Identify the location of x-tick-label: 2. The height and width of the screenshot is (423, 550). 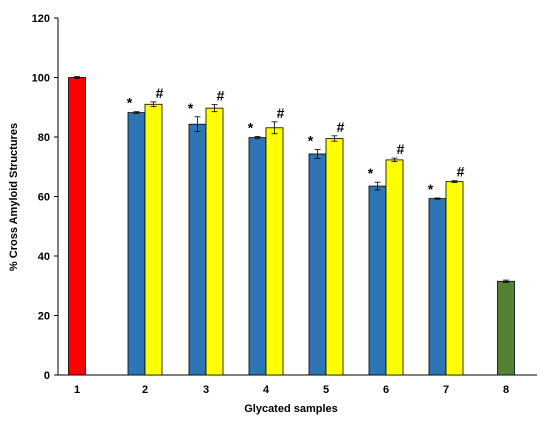
(145, 390).